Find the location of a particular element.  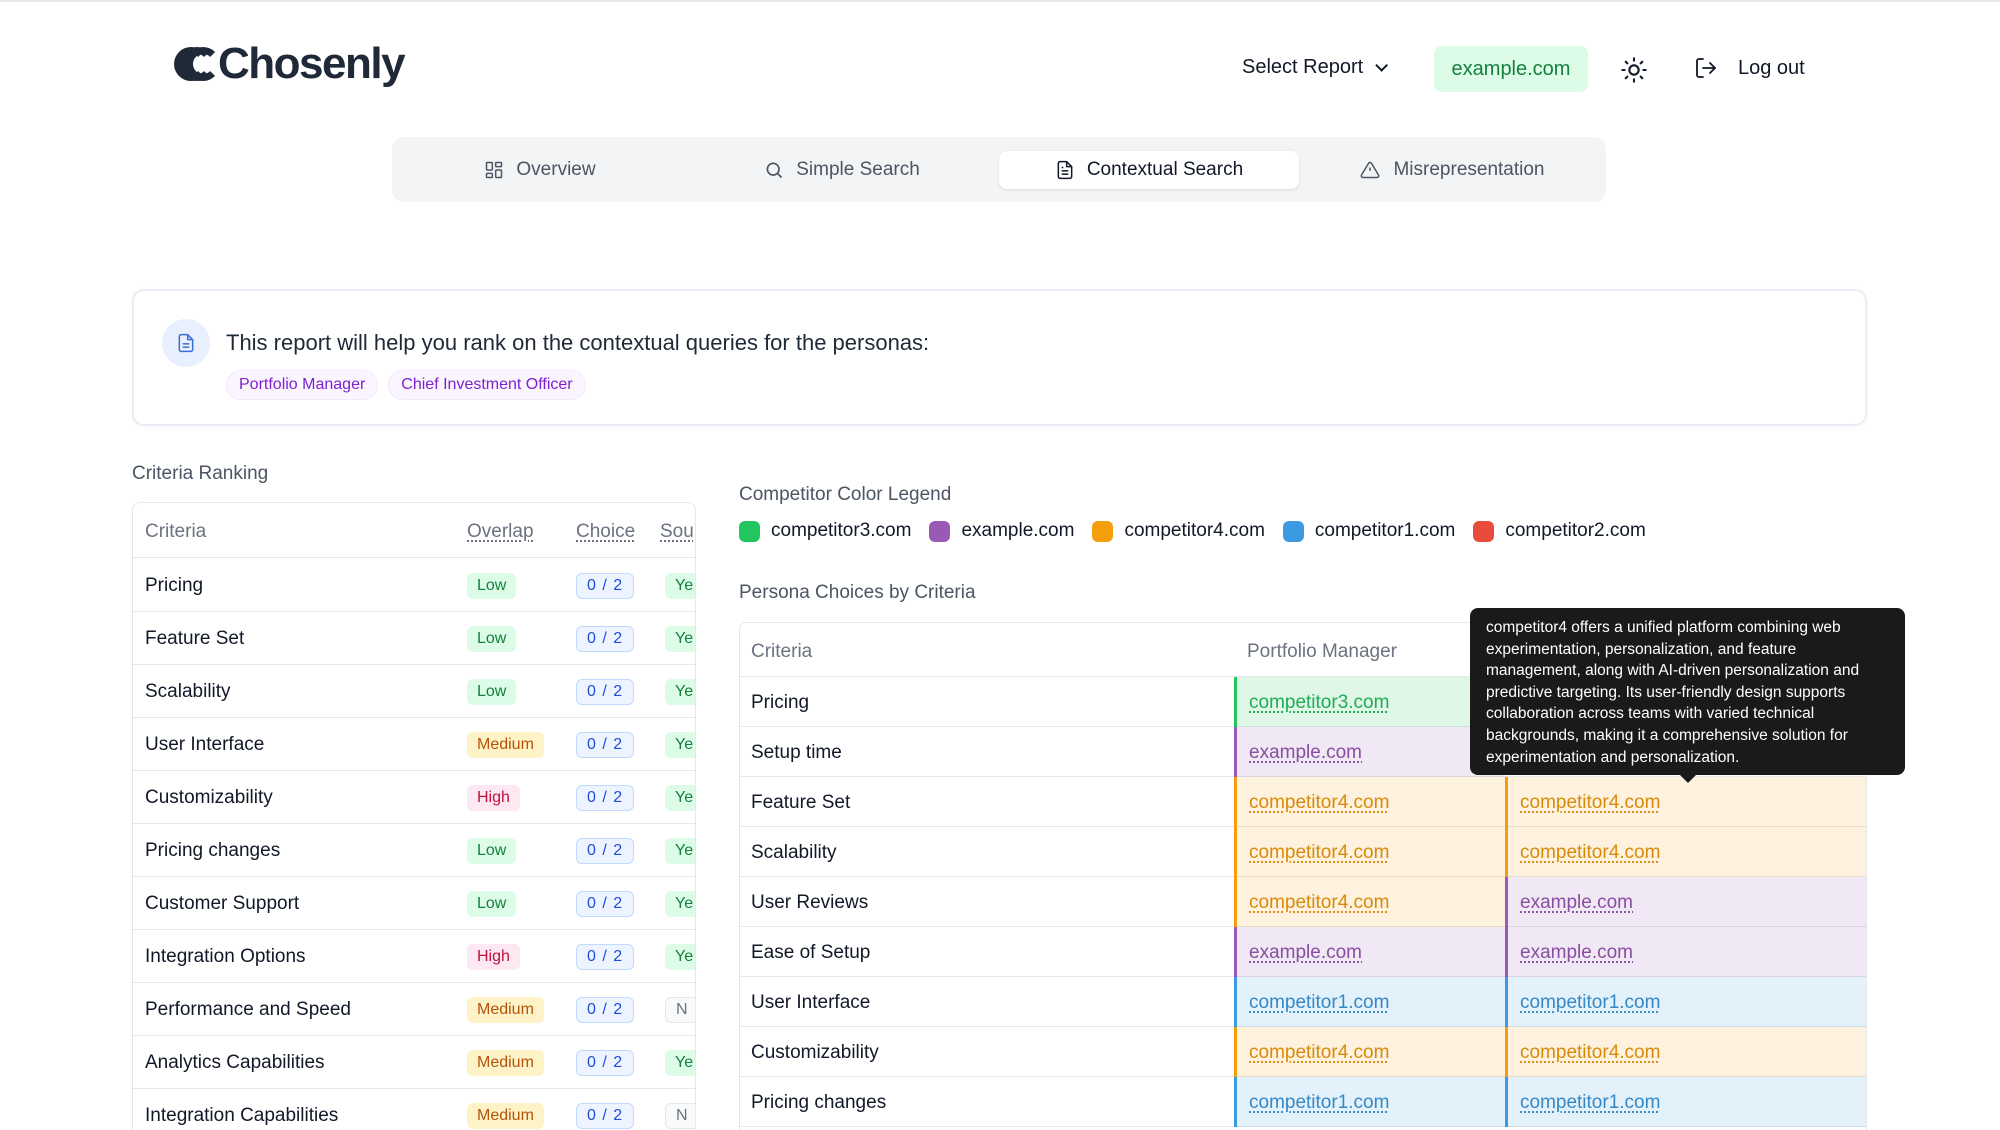

criteria-name: Customizability is located at coordinates (209, 797).